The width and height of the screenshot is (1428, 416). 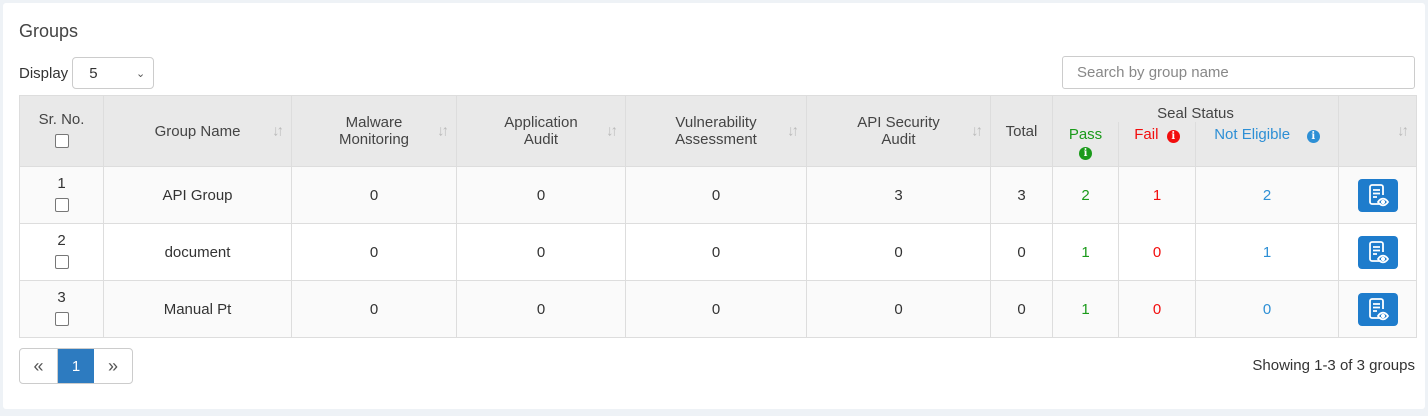 What do you see at coordinates (1267, 252) in the screenshot?
I see `cell-not-eligible: 1` at bounding box center [1267, 252].